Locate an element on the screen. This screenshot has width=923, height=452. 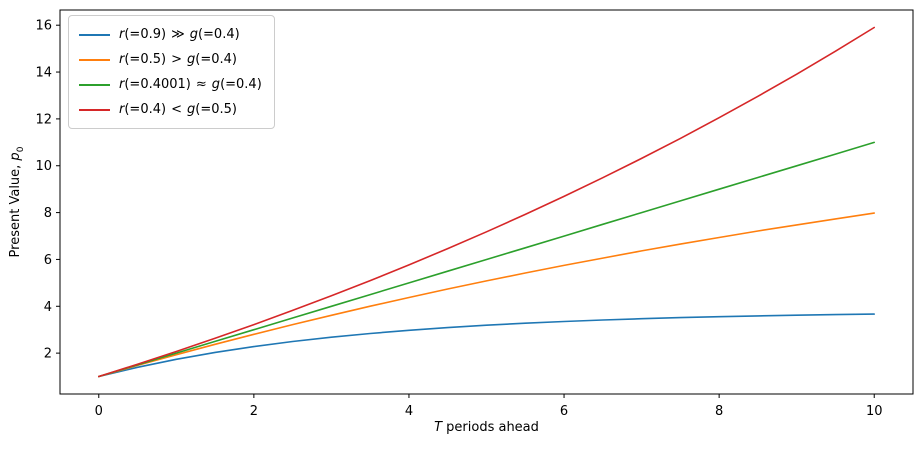
legend-label: r(=0.4001) ≈ g(=0.4) is located at coordinates (190, 84).